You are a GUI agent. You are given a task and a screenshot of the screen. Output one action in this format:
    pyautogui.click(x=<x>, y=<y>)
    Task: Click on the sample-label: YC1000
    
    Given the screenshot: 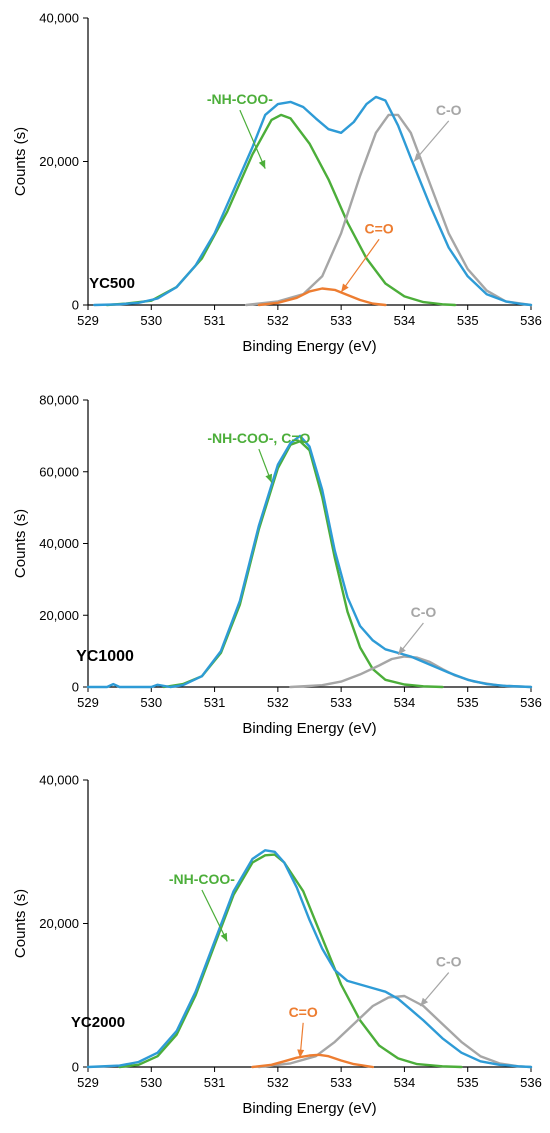 What is the action you would take?
    pyautogui.click(x=105, y=656)
    